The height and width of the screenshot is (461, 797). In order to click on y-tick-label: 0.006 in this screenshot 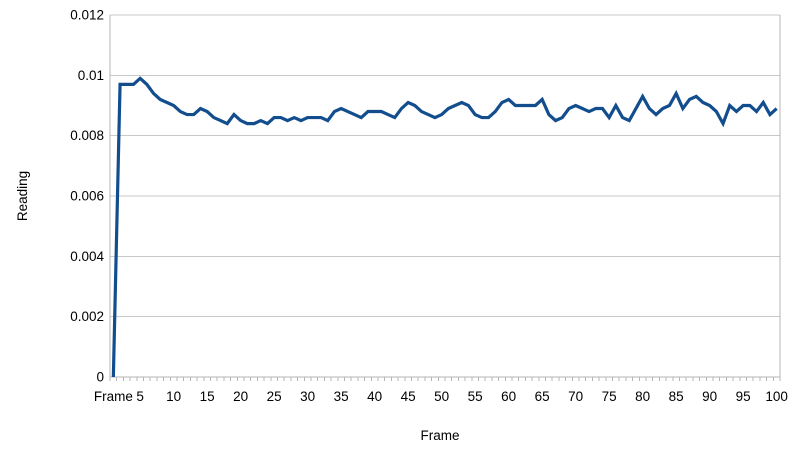, I will do `click(87, 196)`.